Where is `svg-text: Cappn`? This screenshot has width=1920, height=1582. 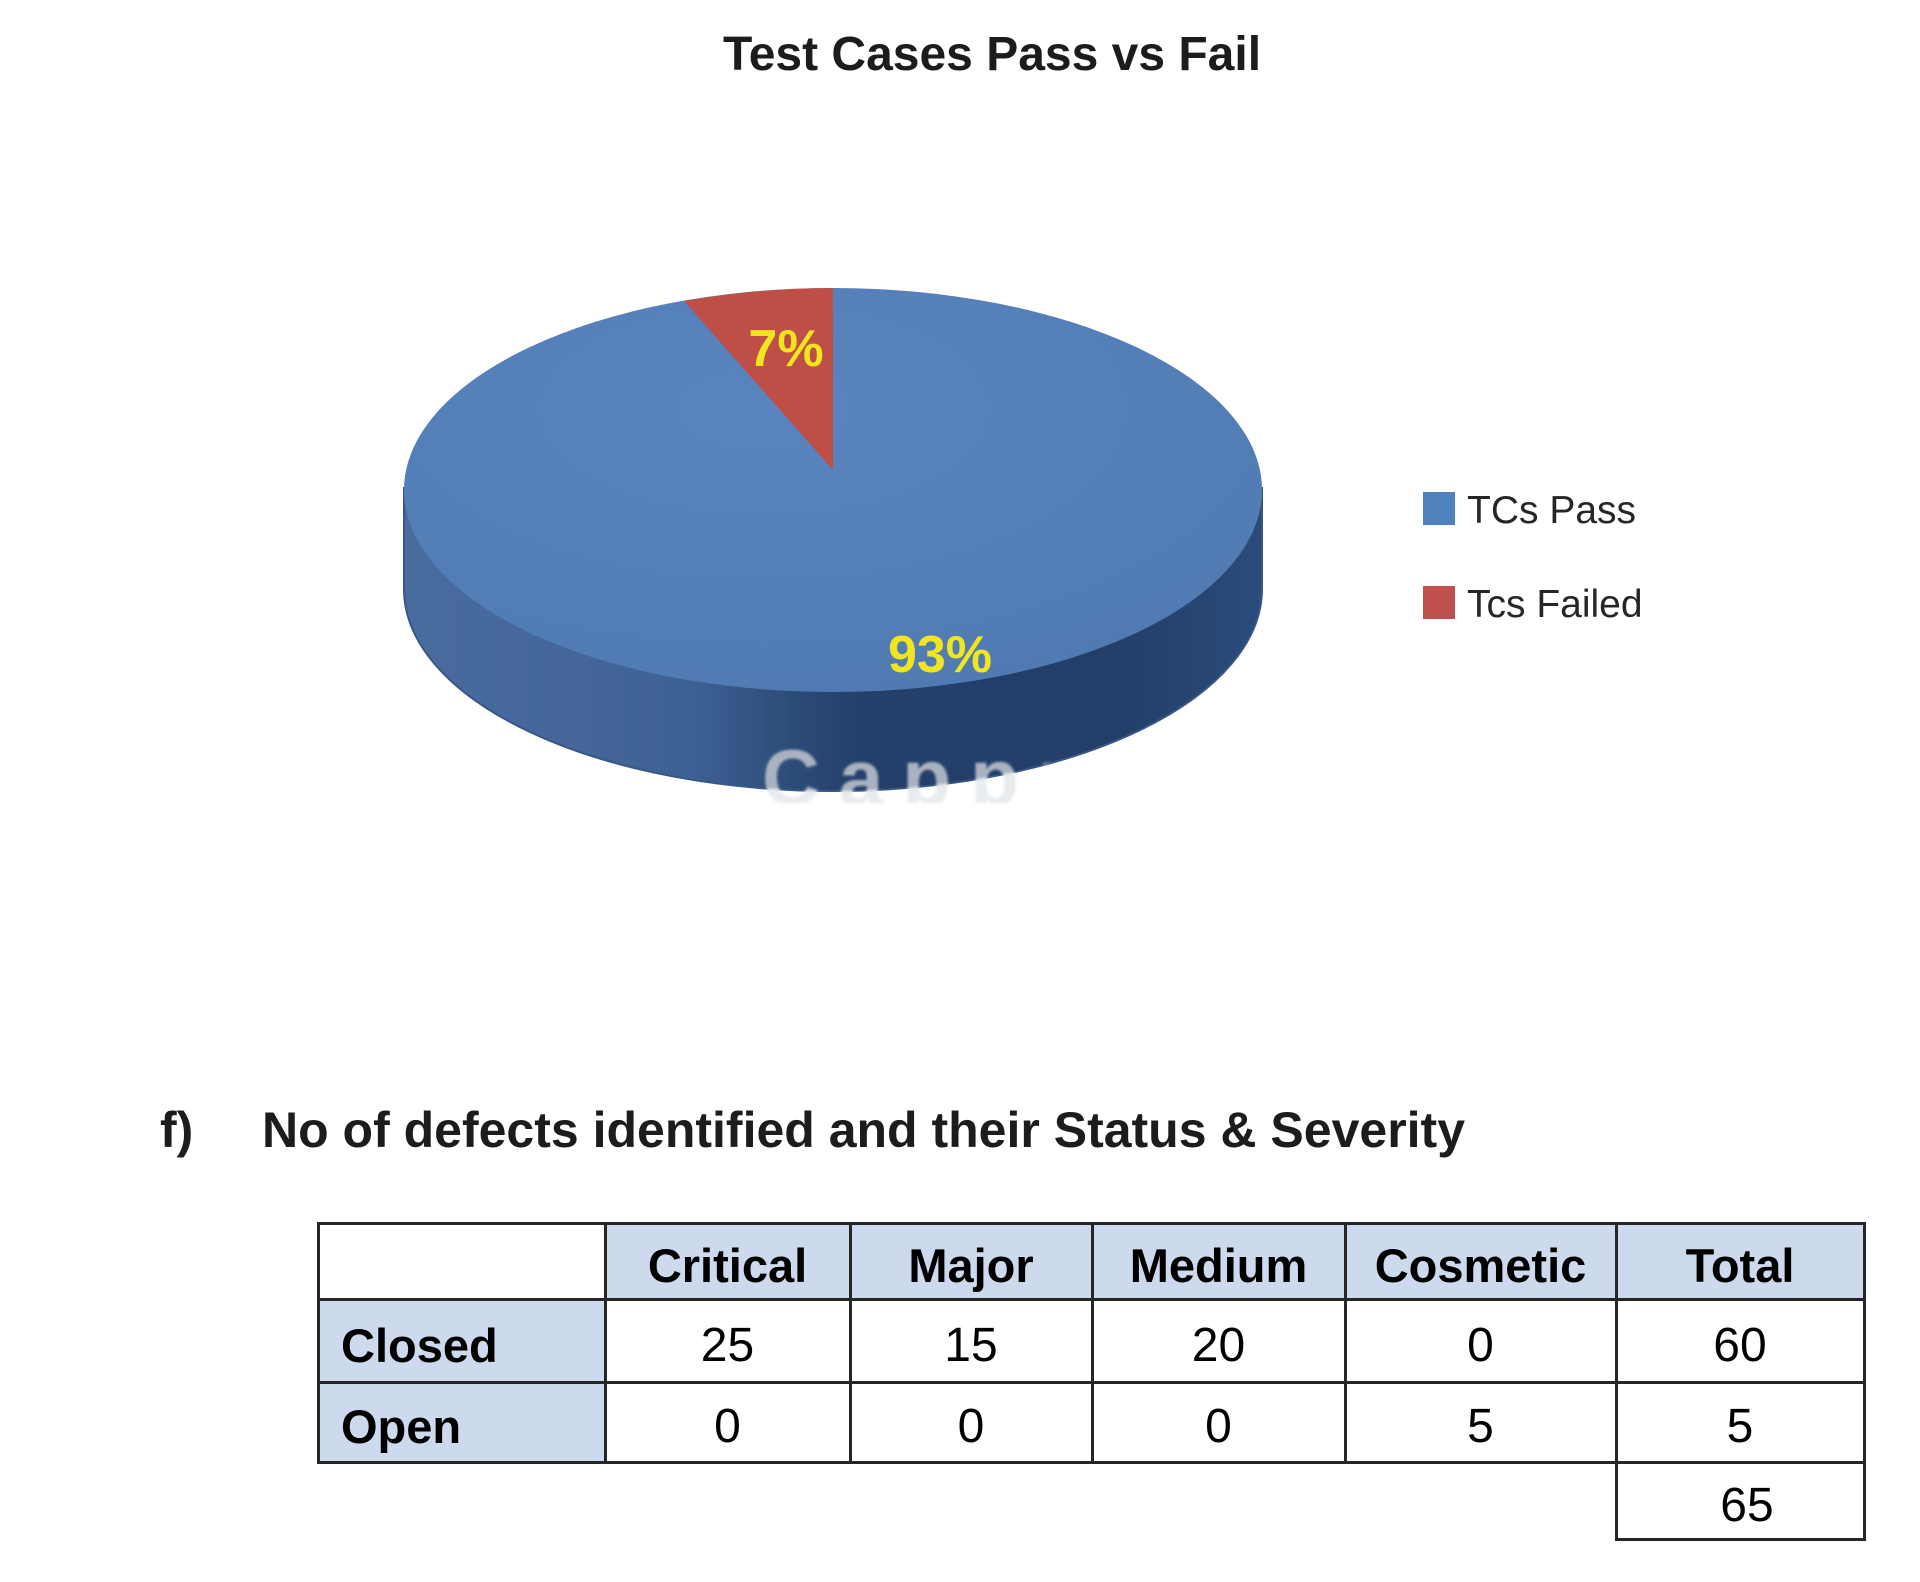
svg-text: Cappn is located at coordinates (934, 777).